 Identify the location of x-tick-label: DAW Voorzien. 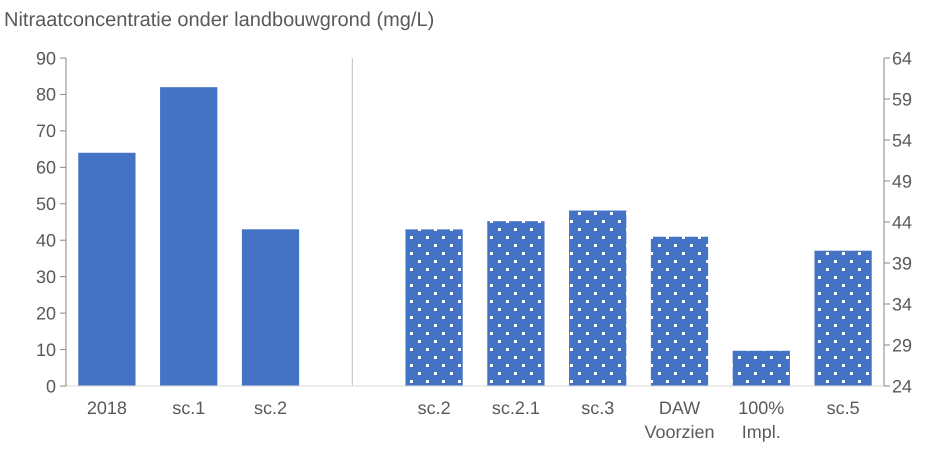
(679, 420).